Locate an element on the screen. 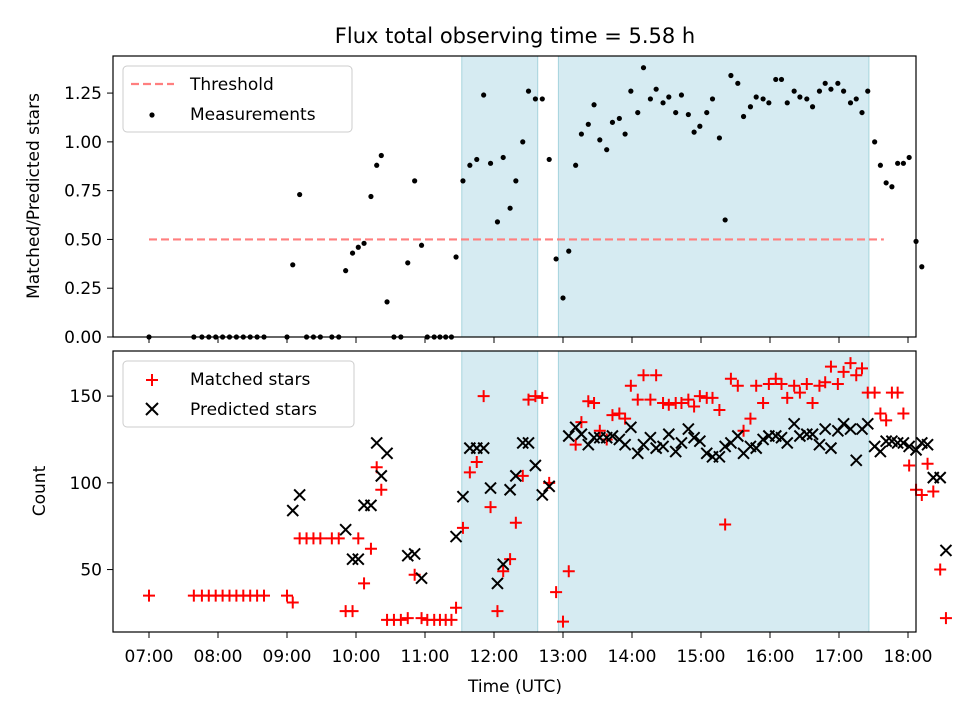 The width and height of the screenshot is (960, 720). y-tick-label: 0.00 is located at coordinates (83, 338).